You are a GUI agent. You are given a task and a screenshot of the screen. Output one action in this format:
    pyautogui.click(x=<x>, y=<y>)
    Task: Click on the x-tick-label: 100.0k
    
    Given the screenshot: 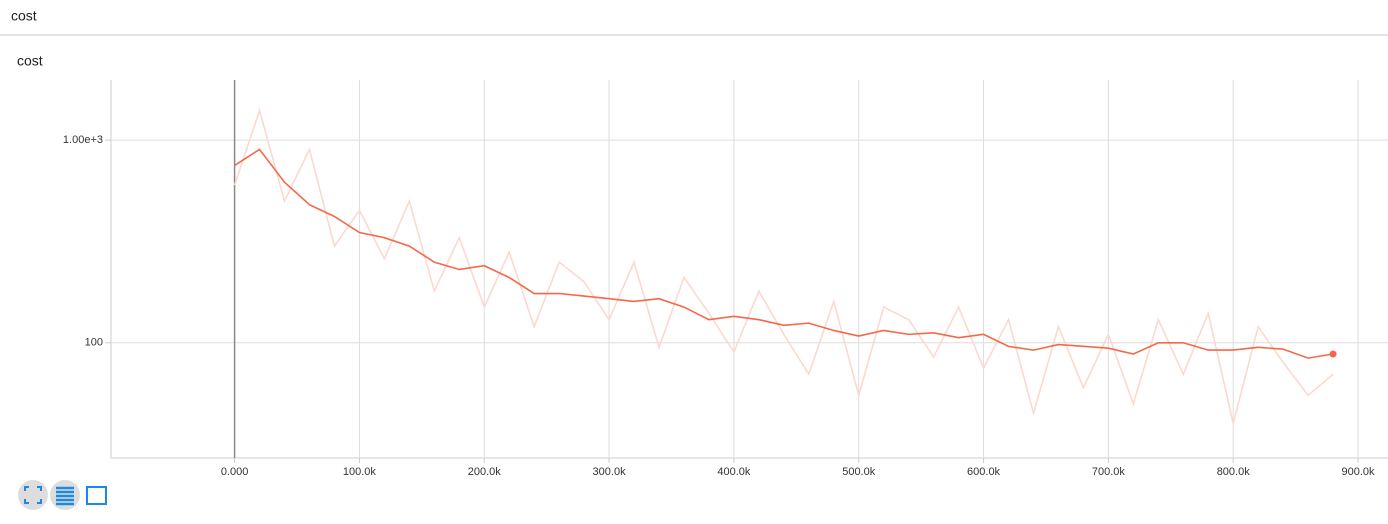 What is the action you would take?
    pyautogui.click(x=360, y=472)
    